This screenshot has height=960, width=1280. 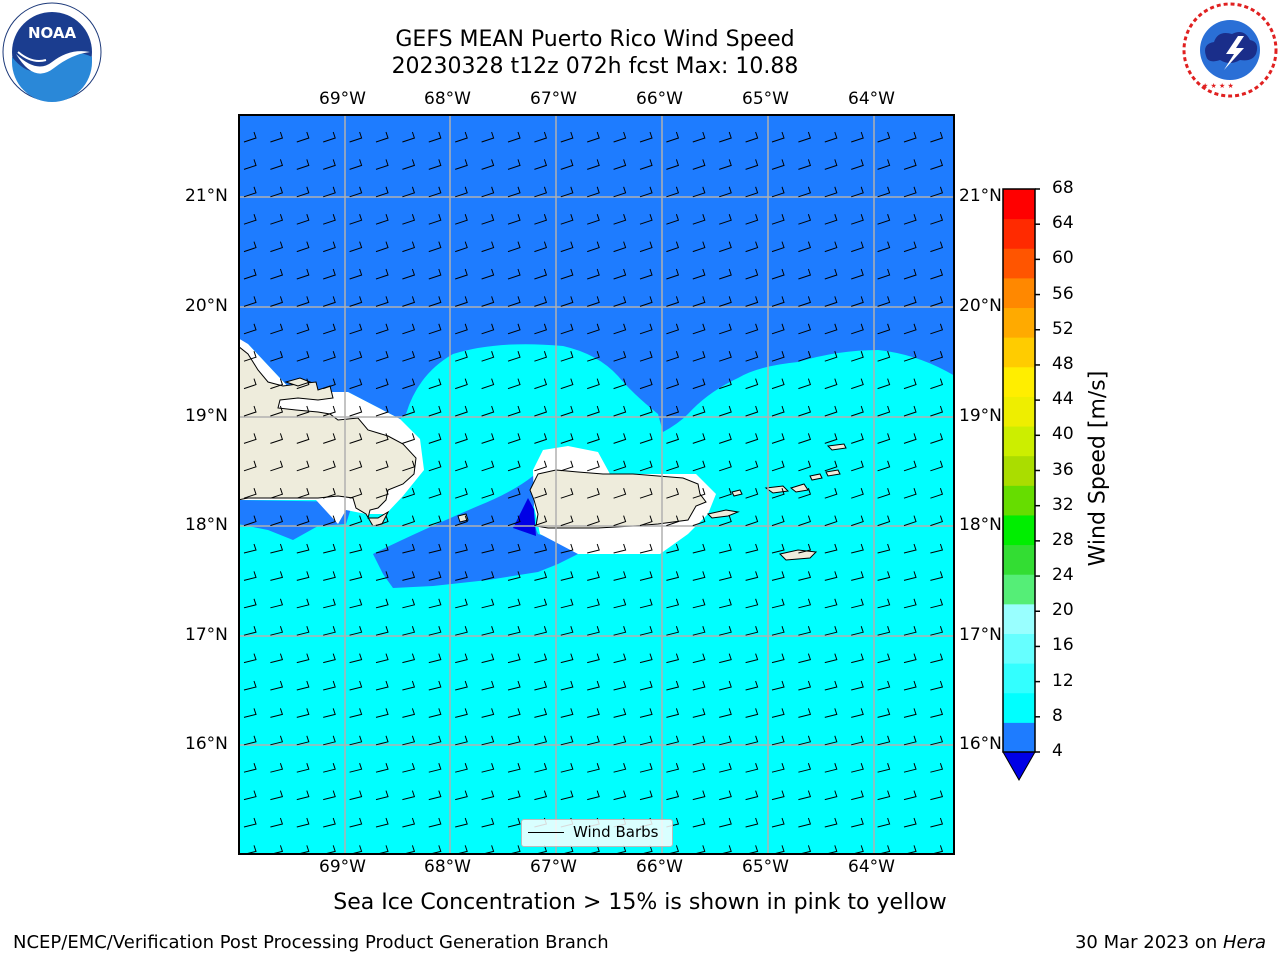 I want to click on colorbar-tick-label: 64, so click(x=1063, y=223).